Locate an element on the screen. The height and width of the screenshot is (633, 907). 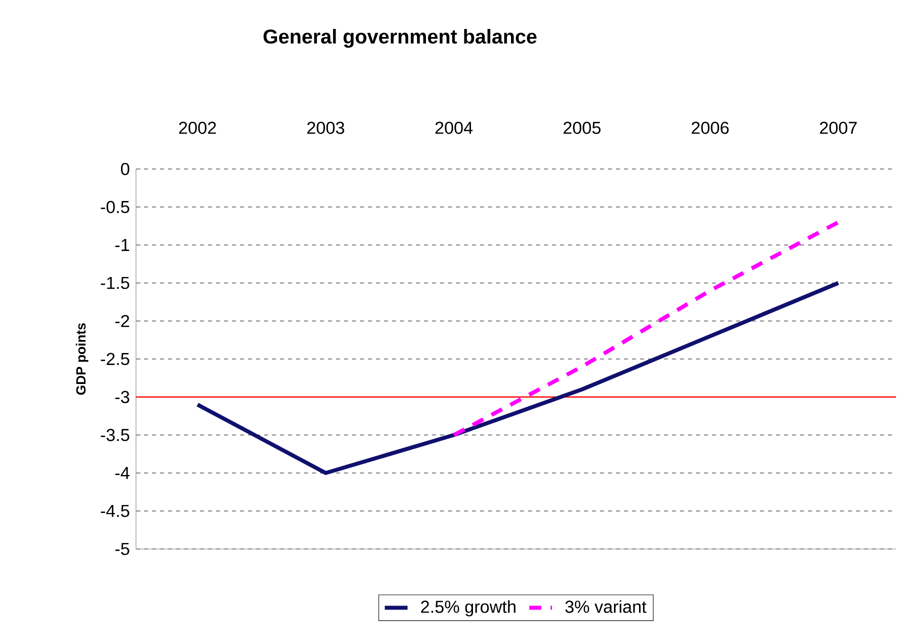
y-tick-label: -2 is located at coordinates (122, 321).